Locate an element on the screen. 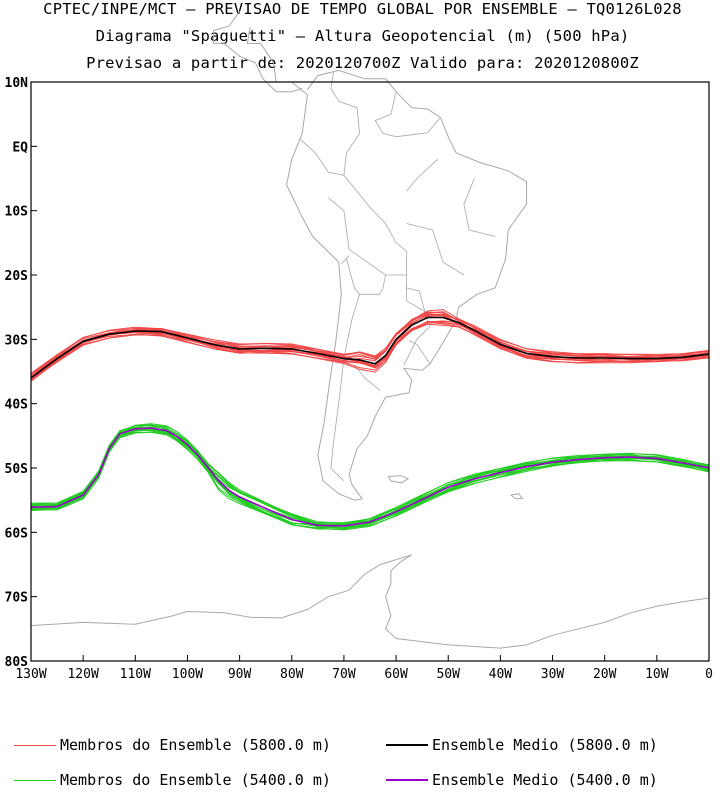  lat-tick-label: 40S is located at coordinates (17, 405).